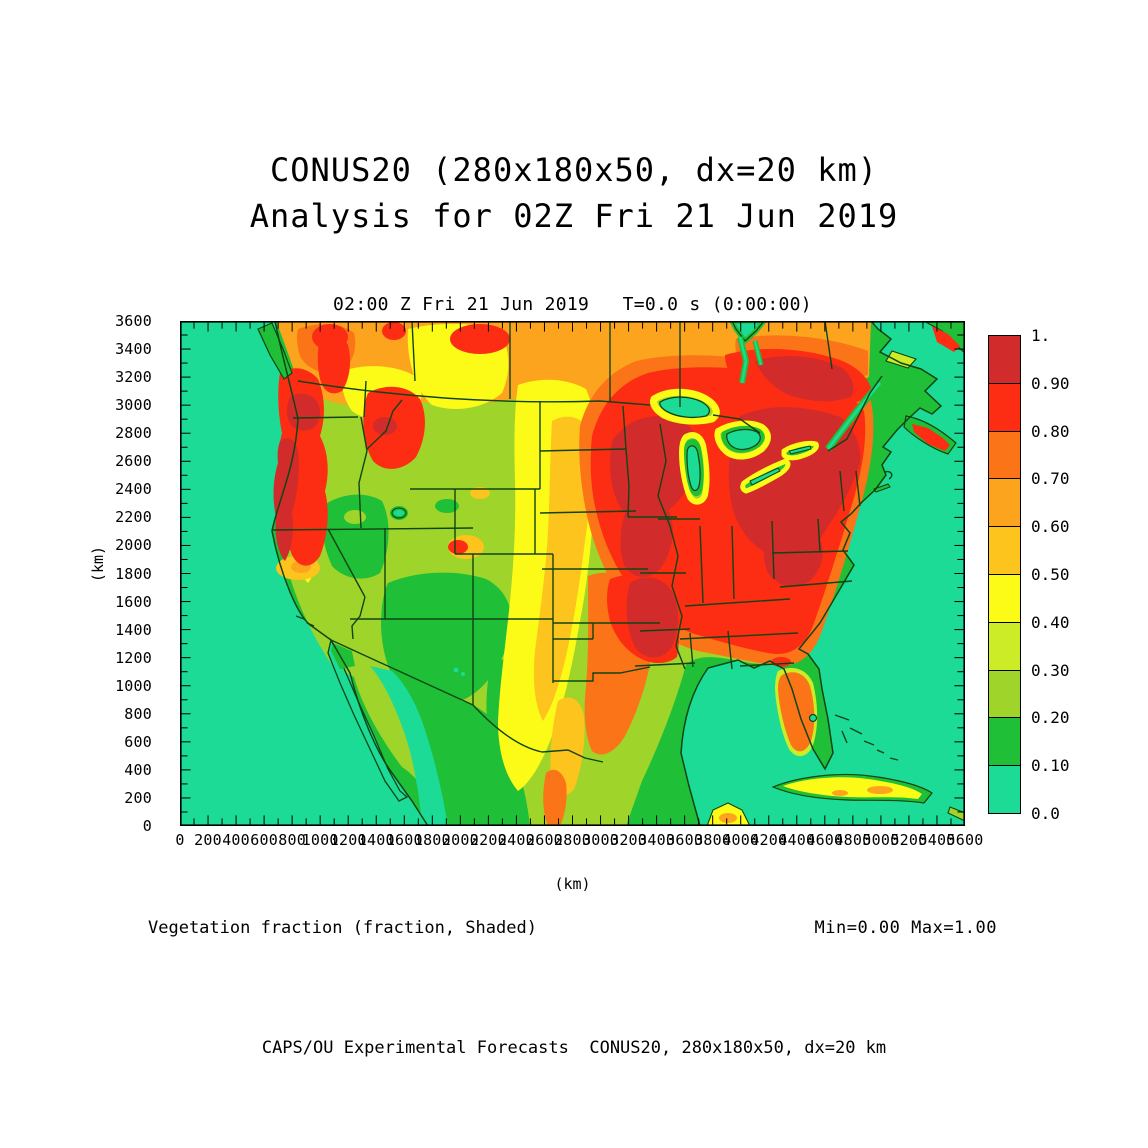  I want to click on y-tick-label: 2200, so click(133, 517).